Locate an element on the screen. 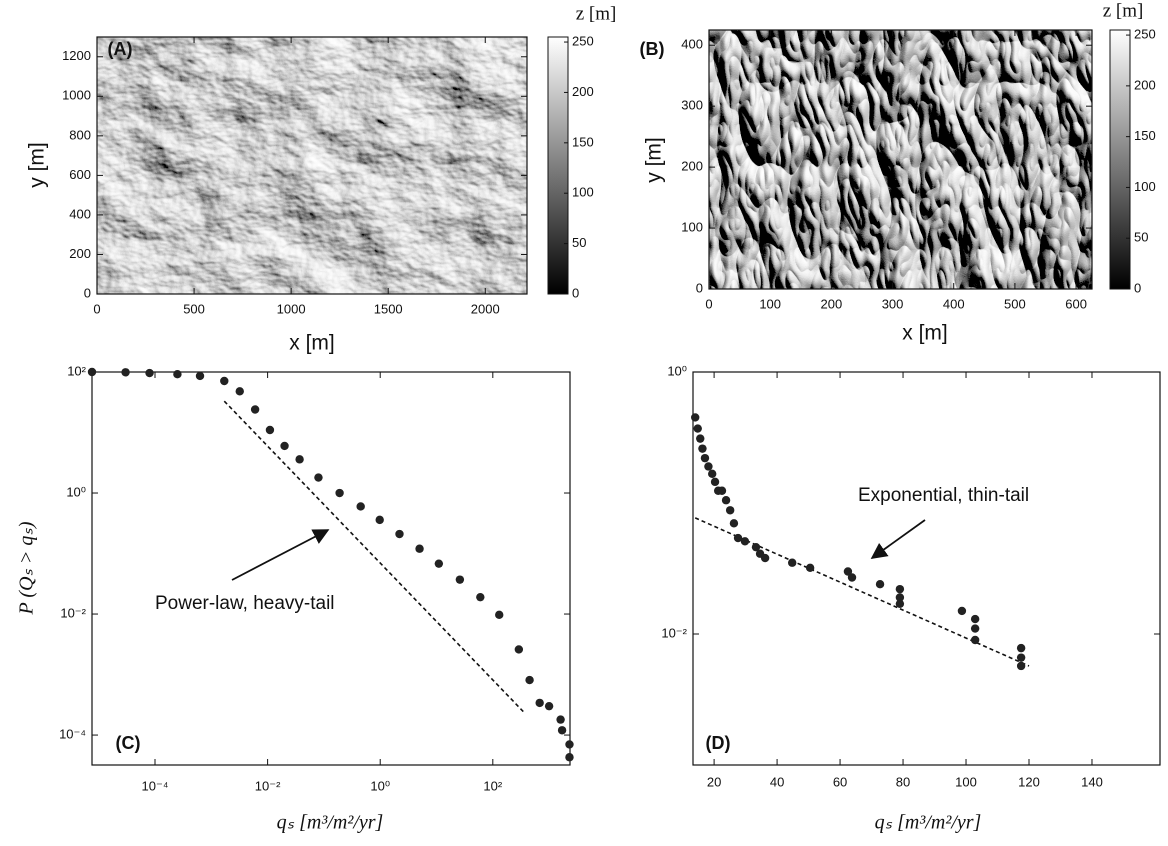  x-tick-label: 200 is located at coordinates (832, 303).